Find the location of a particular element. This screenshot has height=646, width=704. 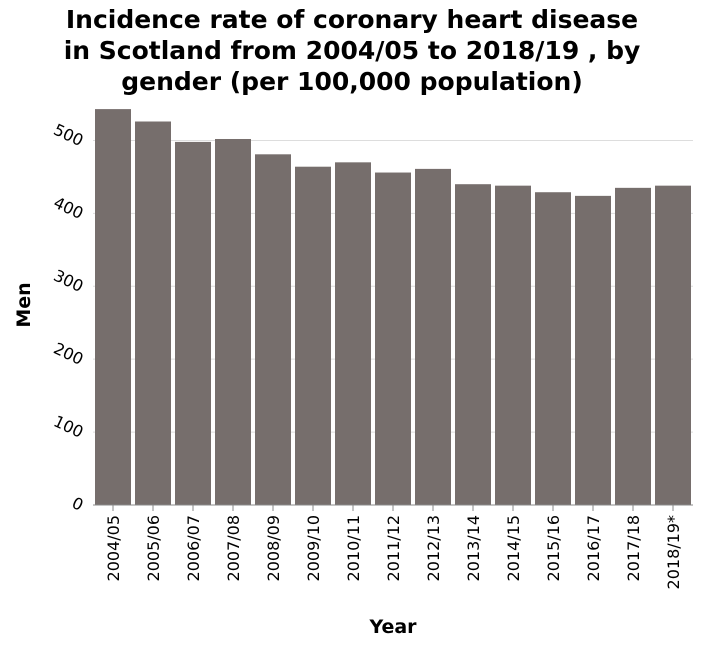

x-tick-label: 2015/16 is located at coordinates (553, 548).